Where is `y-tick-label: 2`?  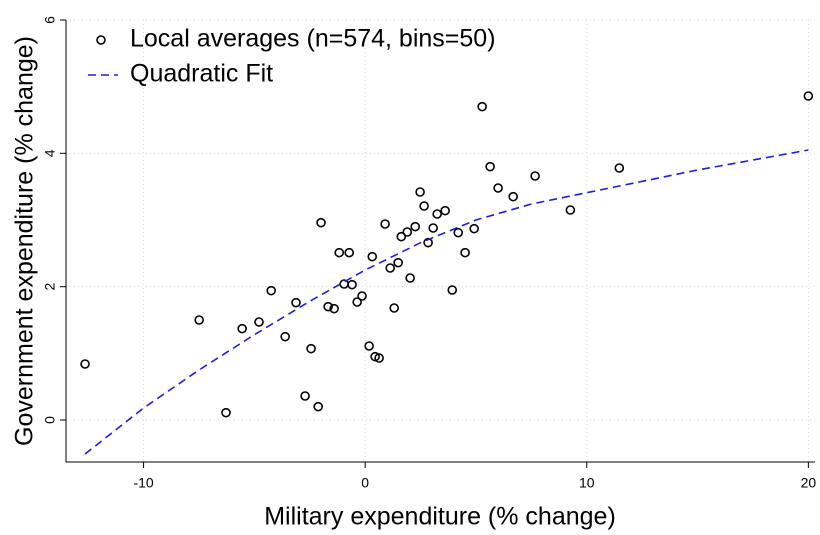 y-tick-label: 2 is located at coordinates (50, 287).